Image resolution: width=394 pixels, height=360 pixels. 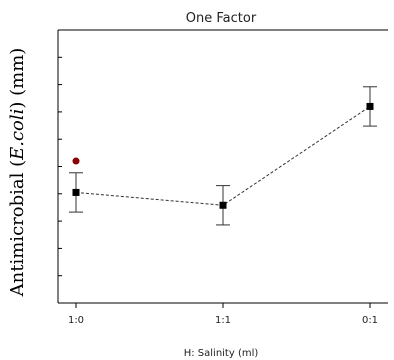 I want to click on y-axis-label-prefix: Antimicrobial (, so click(x=17, y=228).